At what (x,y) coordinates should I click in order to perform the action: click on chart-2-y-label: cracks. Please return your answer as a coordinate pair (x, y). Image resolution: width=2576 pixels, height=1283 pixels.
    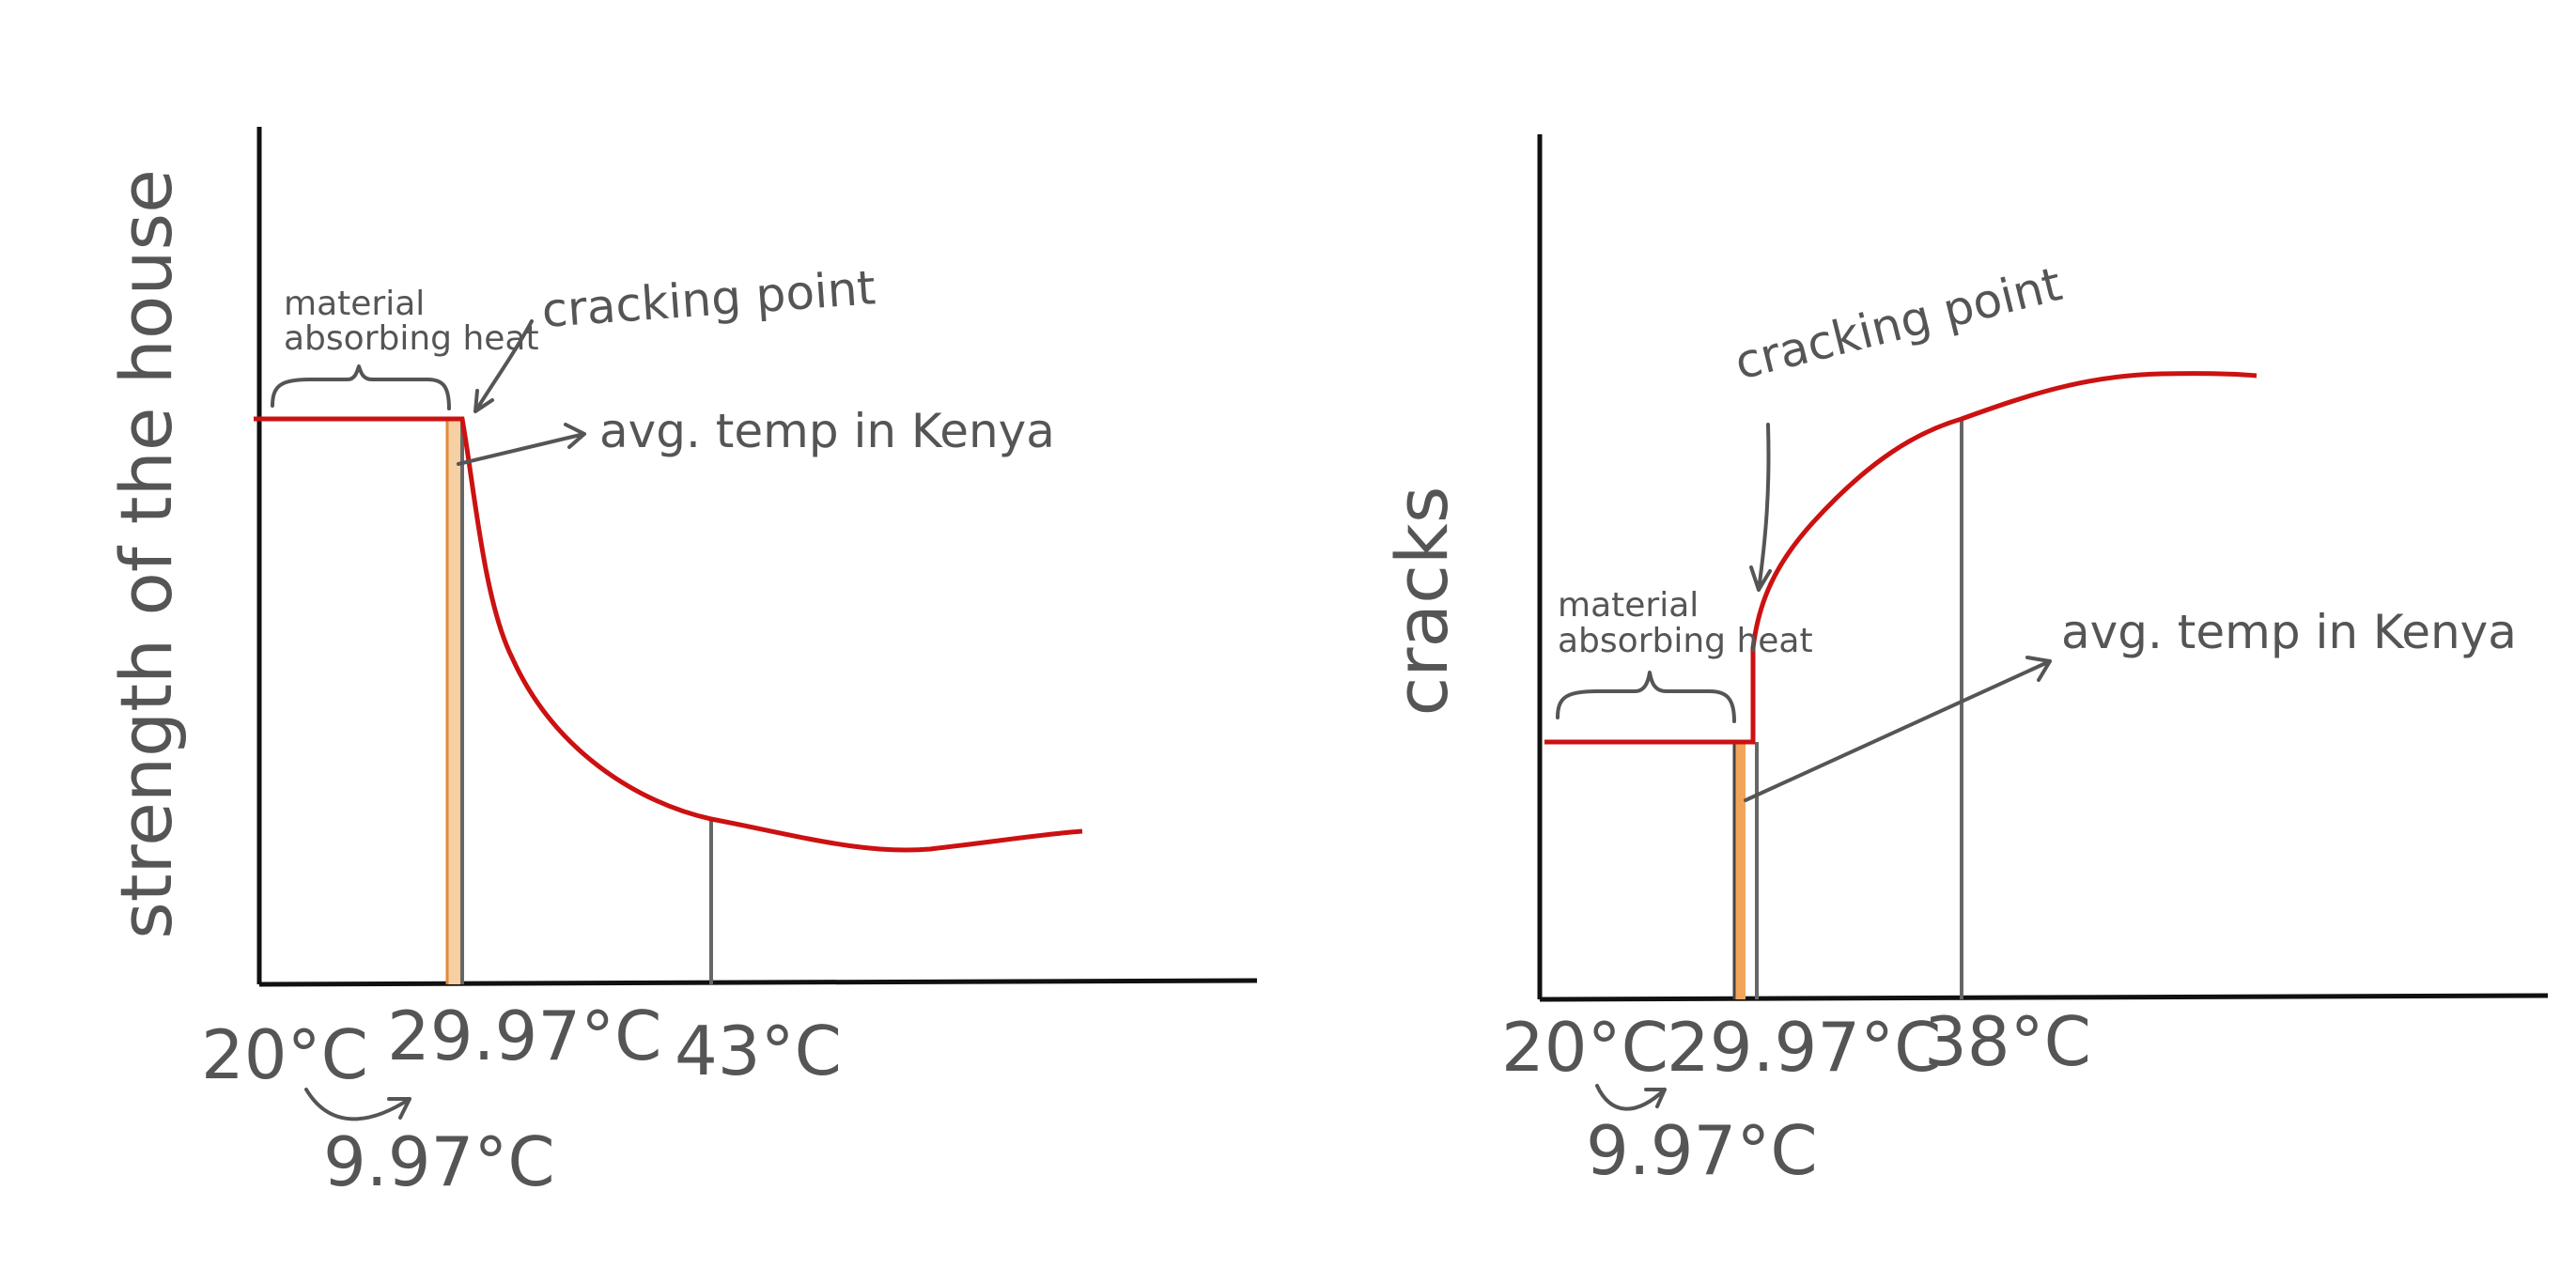
    Looking at the image, I should click on (1422, 602).